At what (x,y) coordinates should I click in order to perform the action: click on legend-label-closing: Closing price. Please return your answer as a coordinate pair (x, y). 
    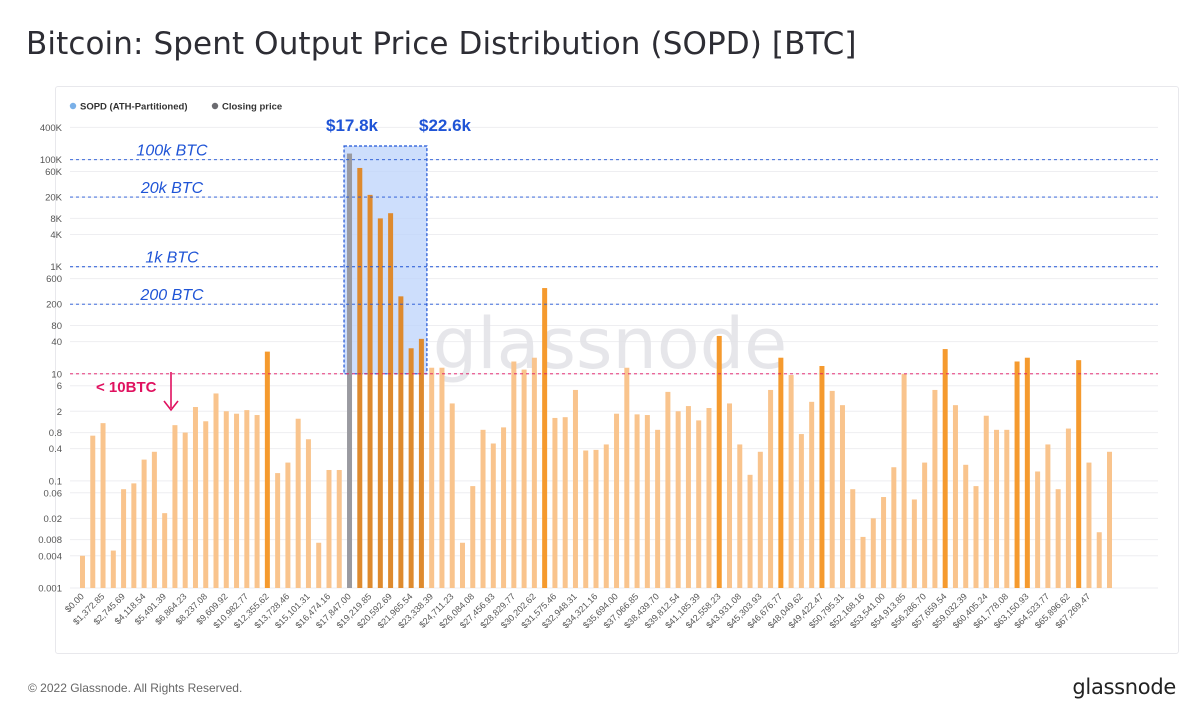
    Looking at the image, I should click on (252, 107).